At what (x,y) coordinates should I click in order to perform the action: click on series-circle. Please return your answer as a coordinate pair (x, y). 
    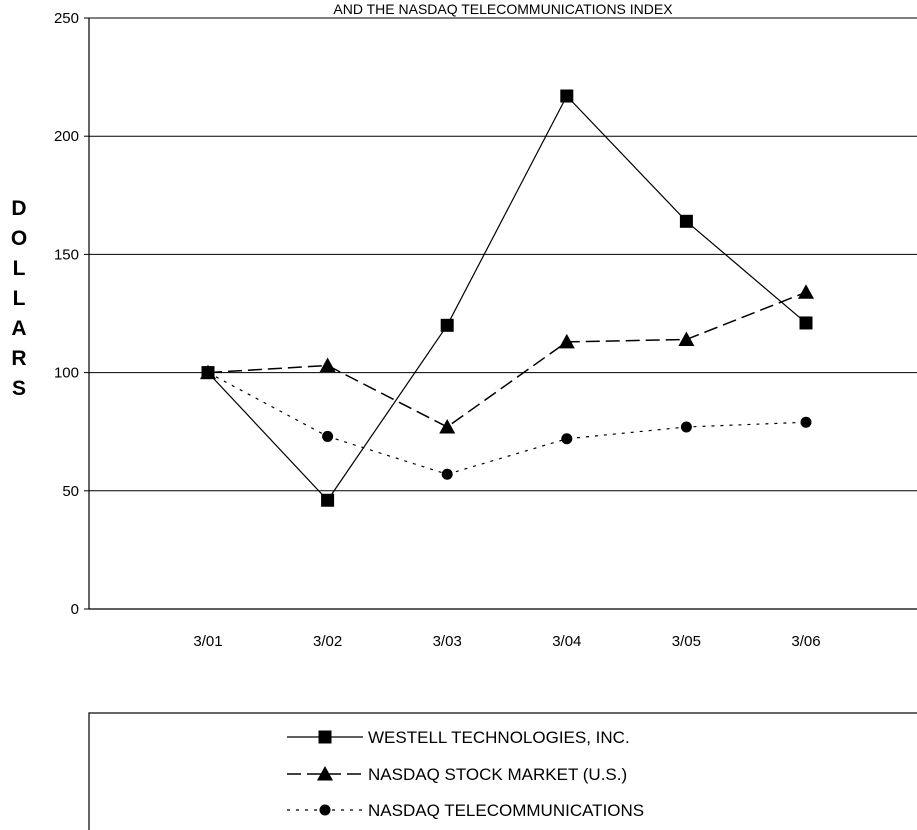
    Looking at the image, I should click on (507, 423).